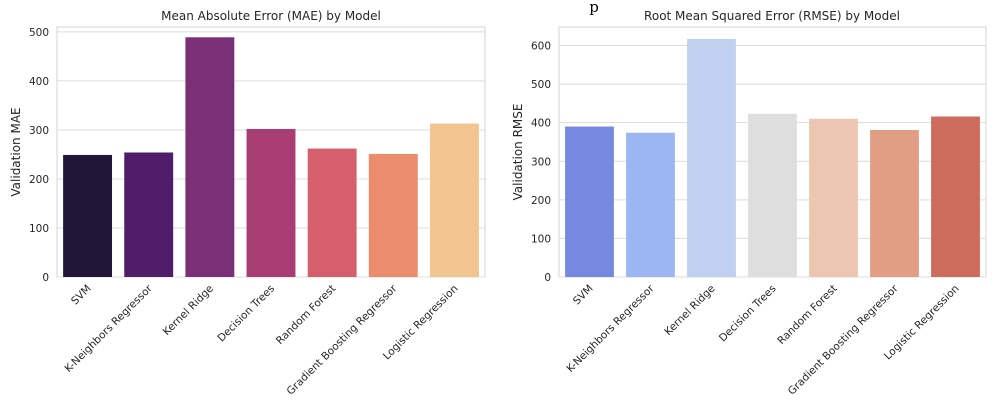  I want to click on y-tick-label: 600, so click(541, 47).